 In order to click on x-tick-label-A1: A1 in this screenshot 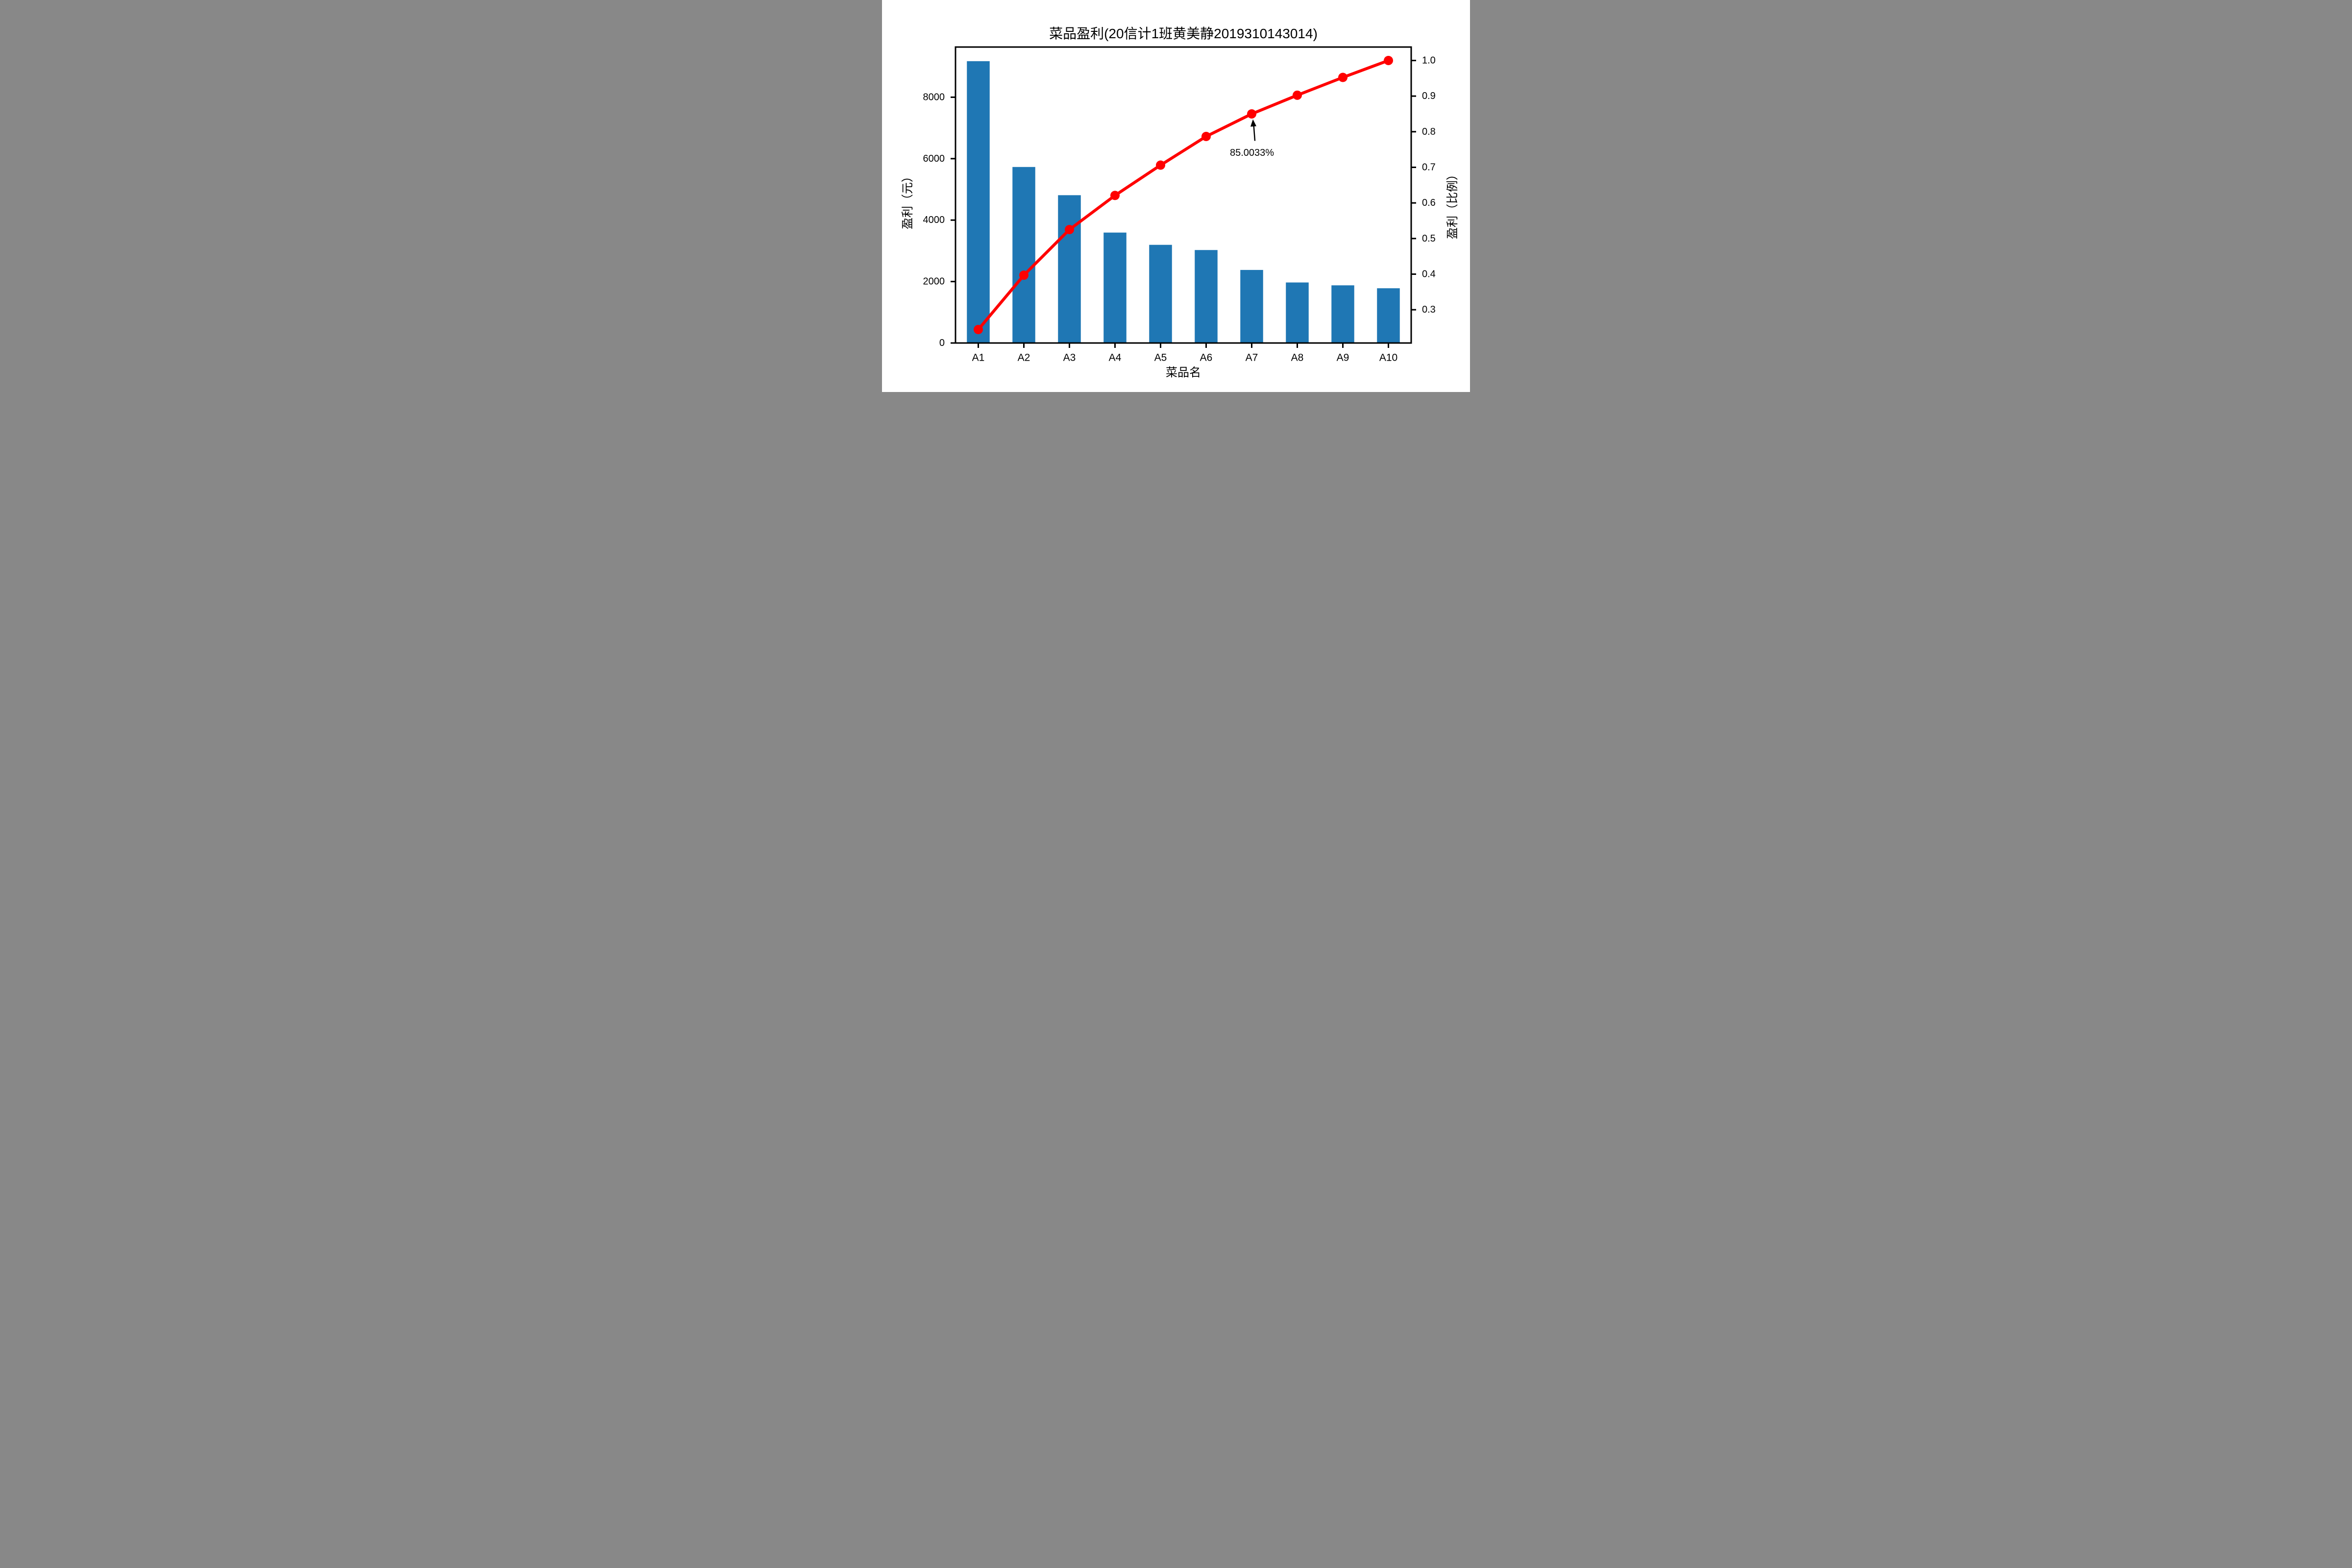, I will do `click(978, 358)`.